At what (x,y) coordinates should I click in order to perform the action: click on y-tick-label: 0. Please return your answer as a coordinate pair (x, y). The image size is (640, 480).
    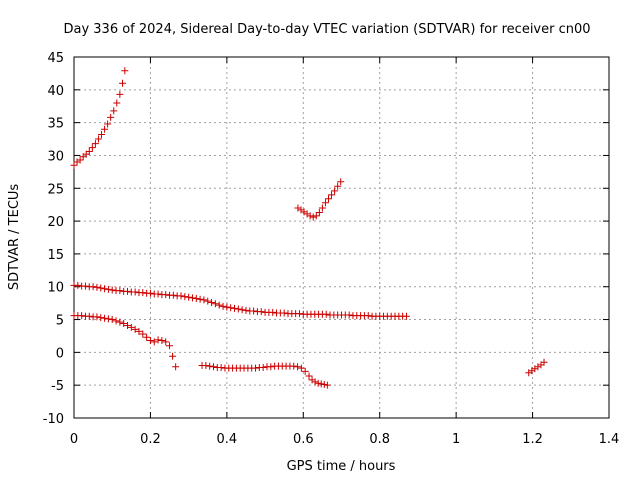
    Looking at the image, I should click on (60, 353).